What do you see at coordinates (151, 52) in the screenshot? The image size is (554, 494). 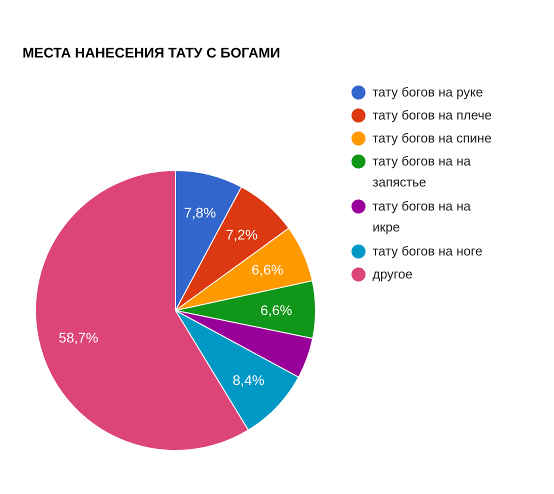 I see `chart-title: МЕСТА НАНЕСЕНИЯ ТАТУ С БОГАМИ` at bounding box center [151, 52].